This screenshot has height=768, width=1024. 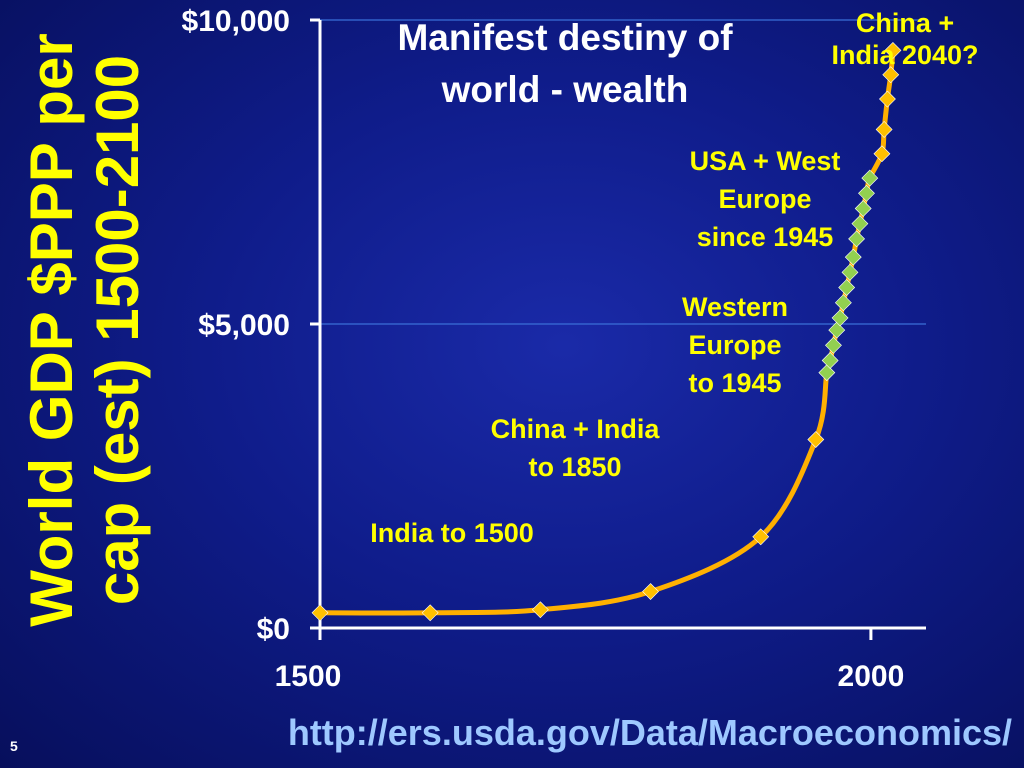 I want to click on annotation-4: India to 1500, so click(x=452, y=533).